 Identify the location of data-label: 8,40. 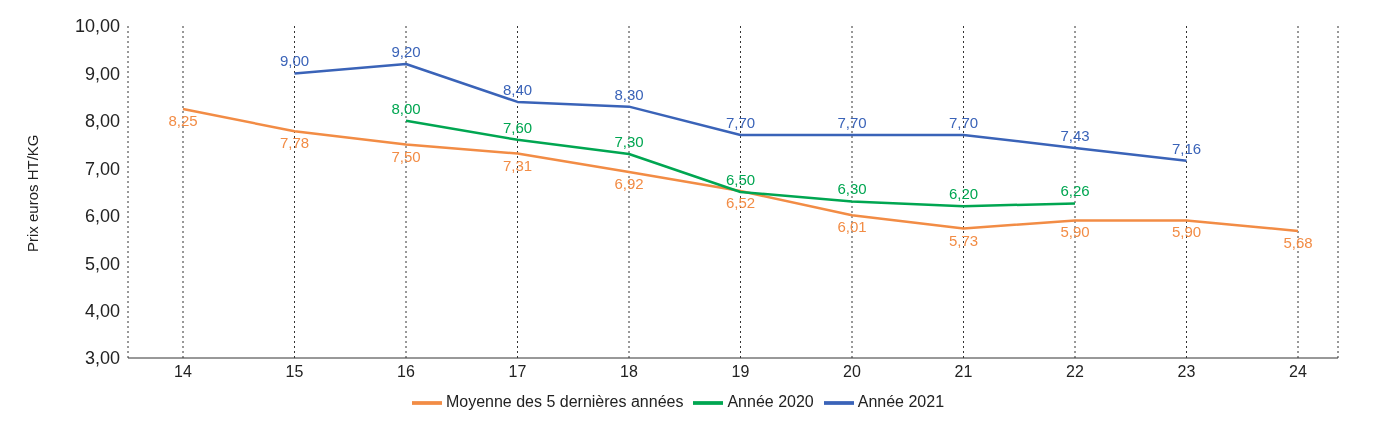
(517, 89).